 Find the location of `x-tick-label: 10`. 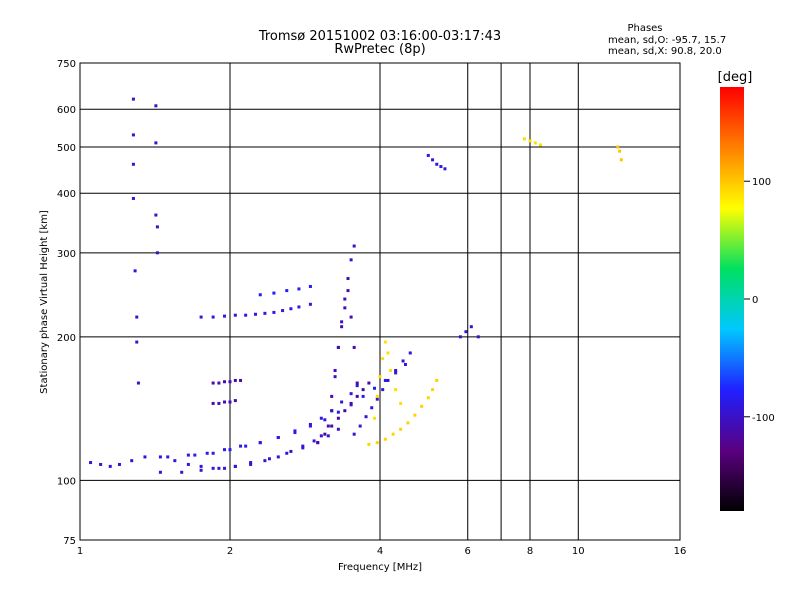

x-tick-label: 10 is located at coordinates (578, 551).